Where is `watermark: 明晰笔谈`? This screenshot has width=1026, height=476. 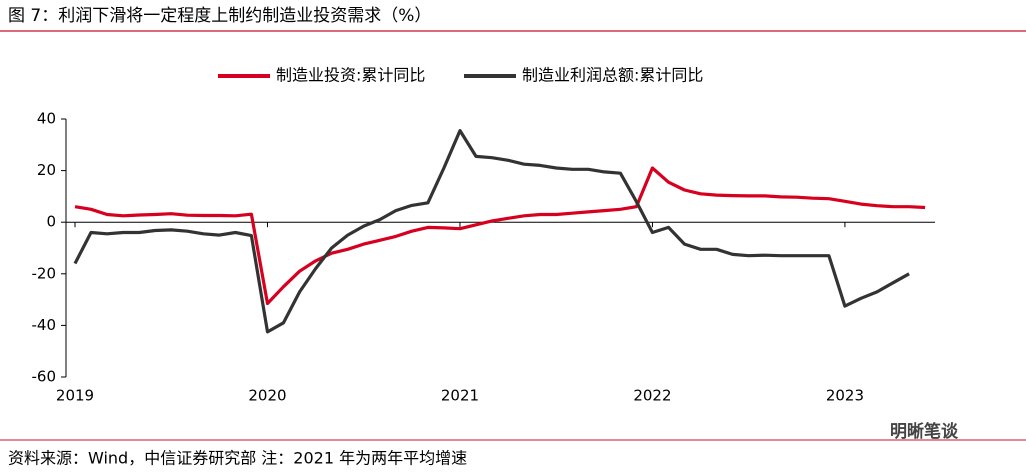 watermark: 明晰笔谈 is located at coordinates (924, 431).